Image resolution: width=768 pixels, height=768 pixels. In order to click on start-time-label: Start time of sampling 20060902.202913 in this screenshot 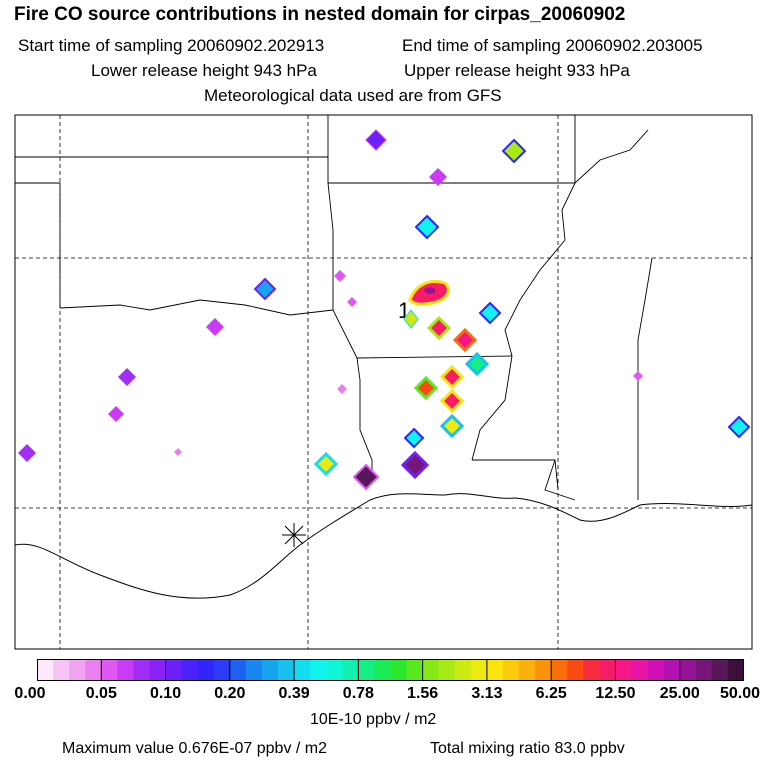, I will do `click(171, 45)`.